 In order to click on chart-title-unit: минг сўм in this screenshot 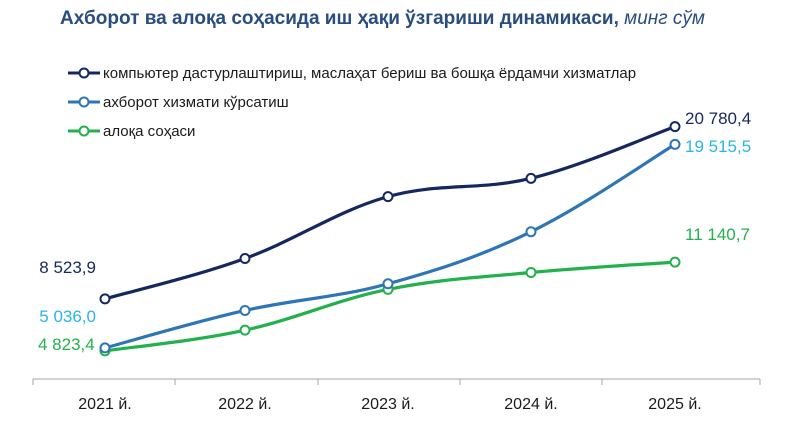, I will do `click(664, 18)`.